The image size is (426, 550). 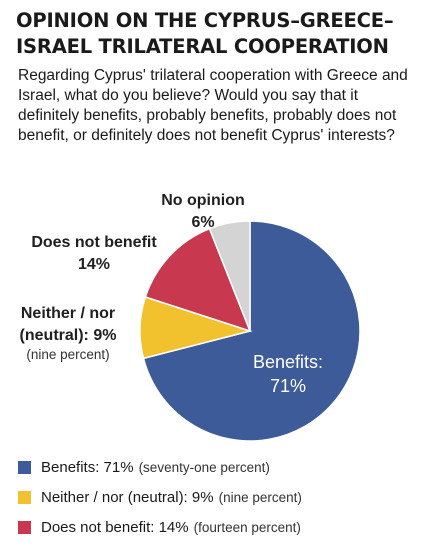 I want to click on not-benefit-label-name: Does not benefit, so click(x=94, y=242).